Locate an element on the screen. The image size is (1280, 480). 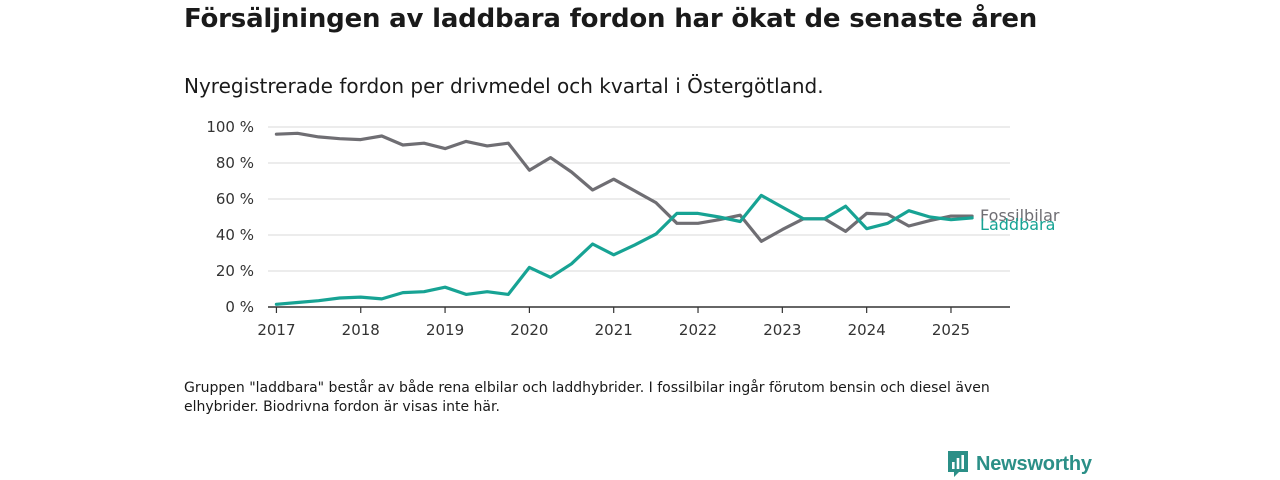
x-tick-label: 2021 is located at coordinates (614, 330).